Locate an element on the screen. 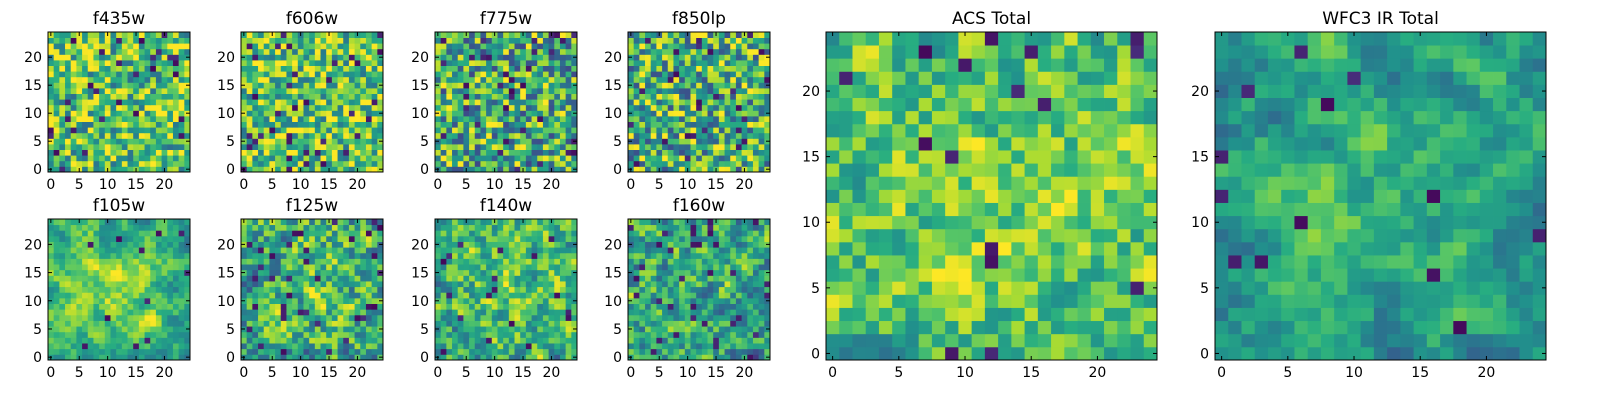 This screenshot has width=1600, height=400. x-tick-label: 15 is located at coordinates (329, 373).